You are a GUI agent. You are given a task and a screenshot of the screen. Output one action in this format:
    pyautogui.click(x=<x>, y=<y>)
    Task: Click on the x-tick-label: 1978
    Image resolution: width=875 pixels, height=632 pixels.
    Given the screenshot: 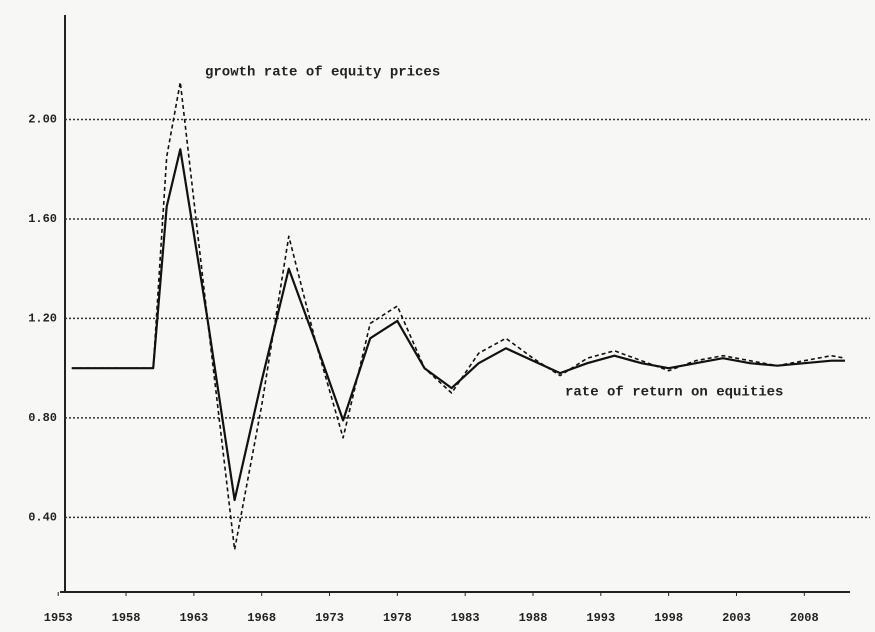 What is the action you would take?
    pyautogui.click(x=397, y=618)
    